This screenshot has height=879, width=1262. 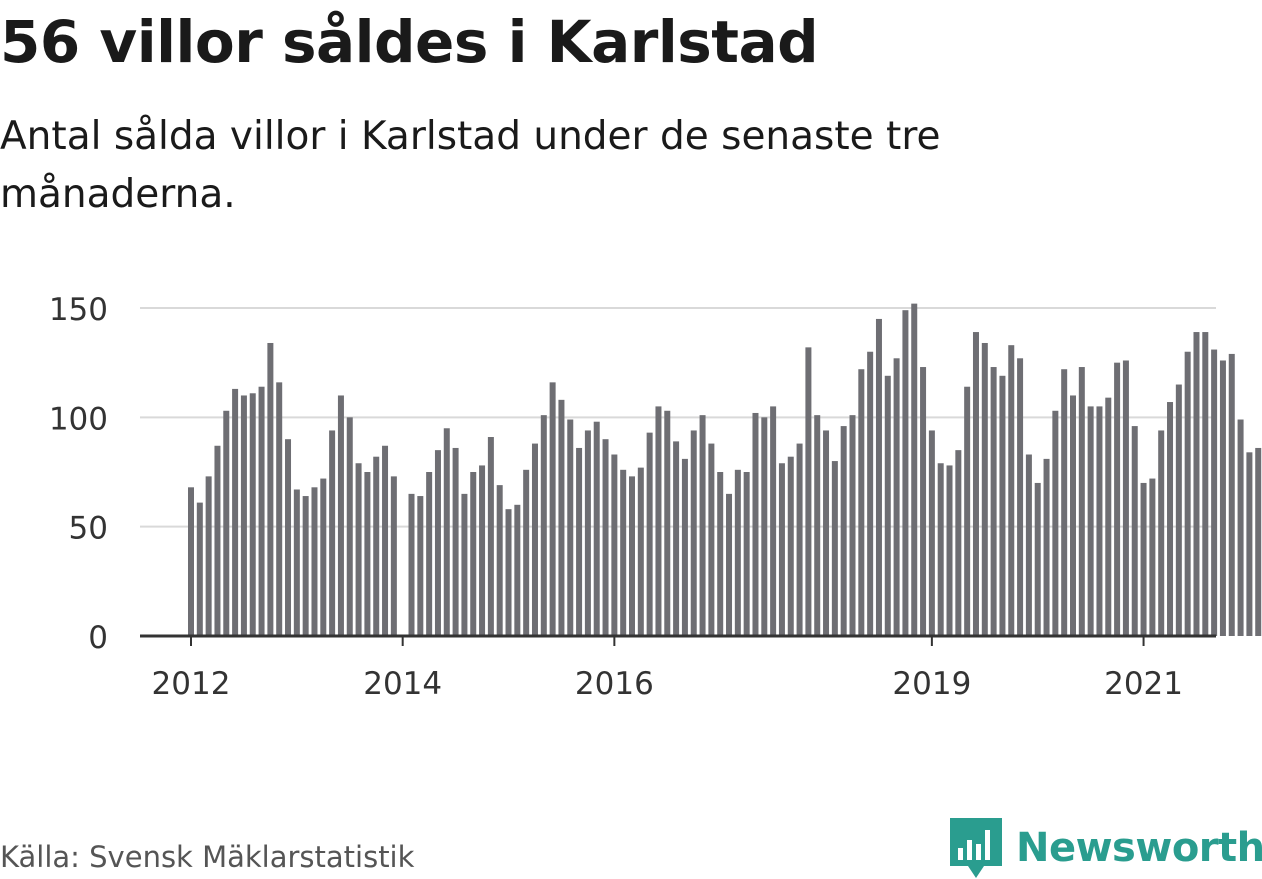 What do you see at coordinates (88, 529) in the screenshot?
I see `y-tick-label: 50` at bounding box center [88, 529].